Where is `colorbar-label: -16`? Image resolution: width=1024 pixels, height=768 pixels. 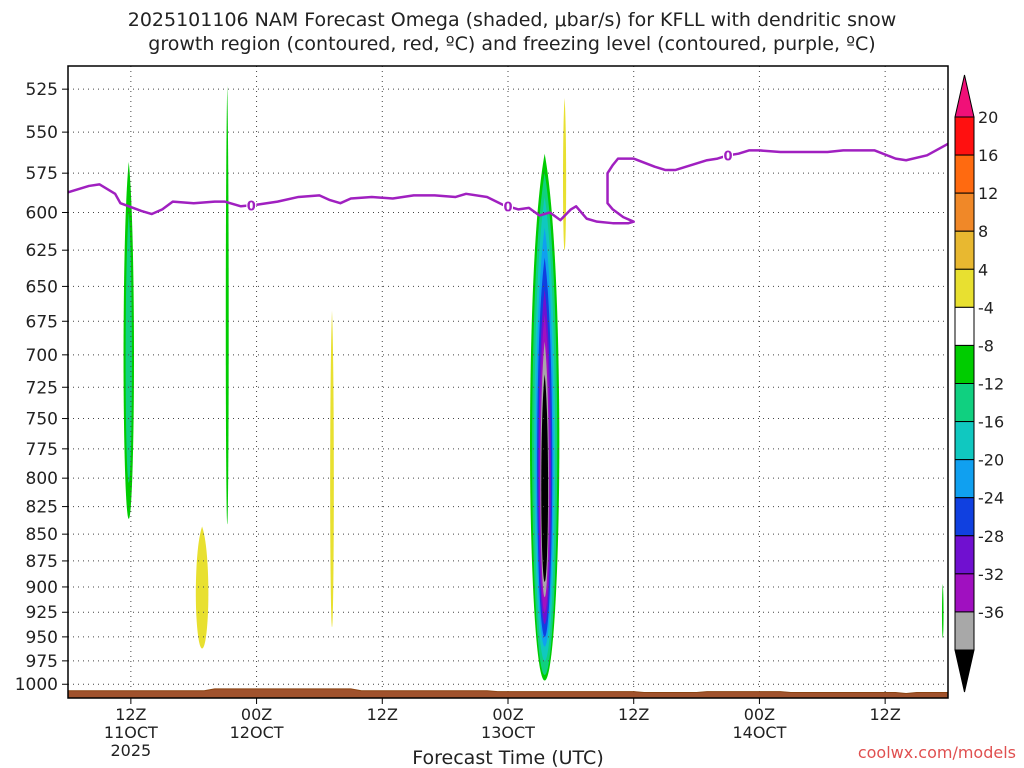
colorbar-label: -16 is located at coordinates (991, 422).